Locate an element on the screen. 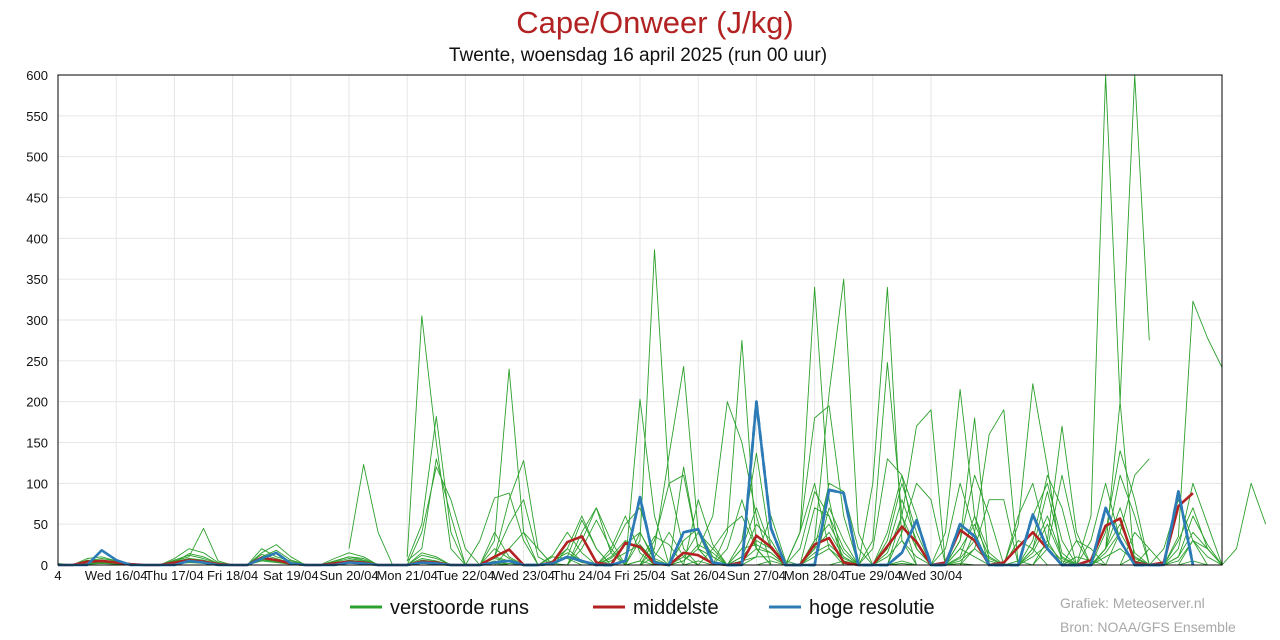  credit-grafiek: Grafiek: Meteoserver.nl is located at coordinates (1132, 603).